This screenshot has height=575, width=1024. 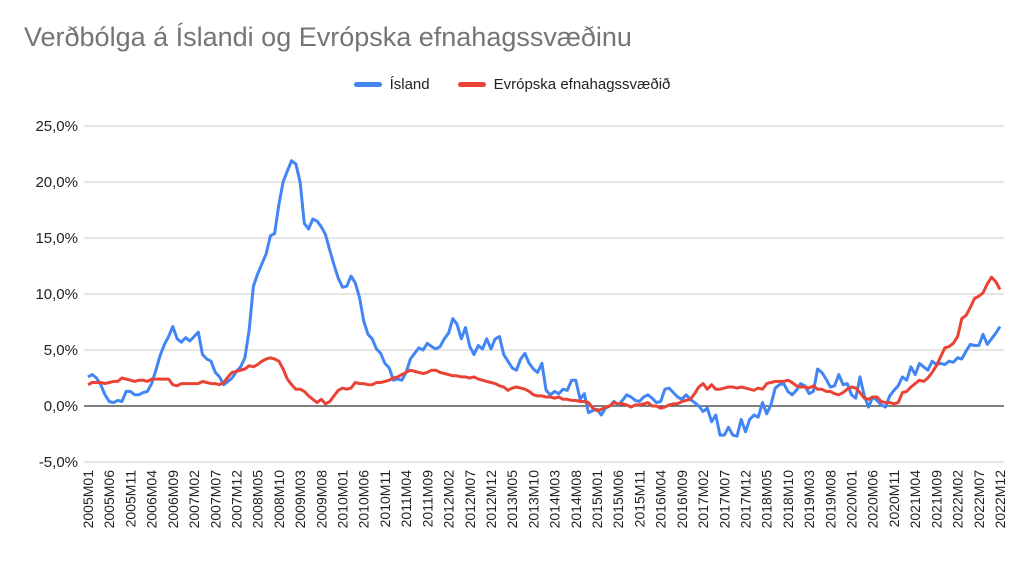 What do you see at coordinates (364, 499) in the screenshot?
I see `x-tick-label: 2010M06` at bounding box center [364, 499].